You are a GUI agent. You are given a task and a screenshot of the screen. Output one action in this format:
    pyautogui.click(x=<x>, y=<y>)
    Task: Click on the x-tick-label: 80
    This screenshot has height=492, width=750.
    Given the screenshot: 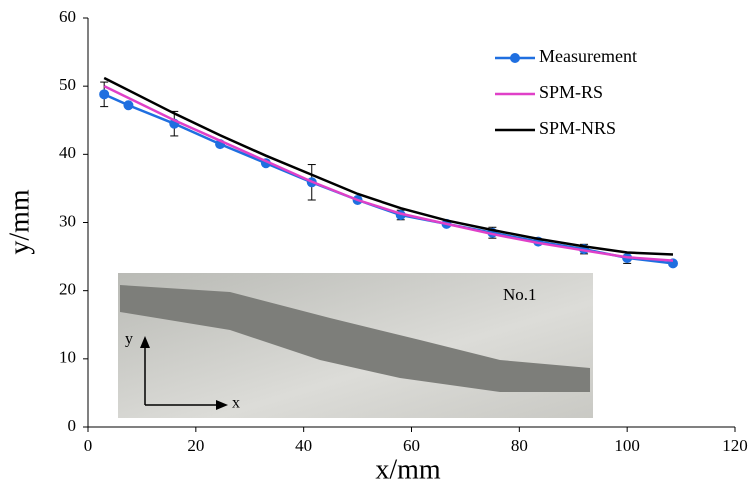 What is the action you would take?
    pyautogui.click(x=519, y=445)
    